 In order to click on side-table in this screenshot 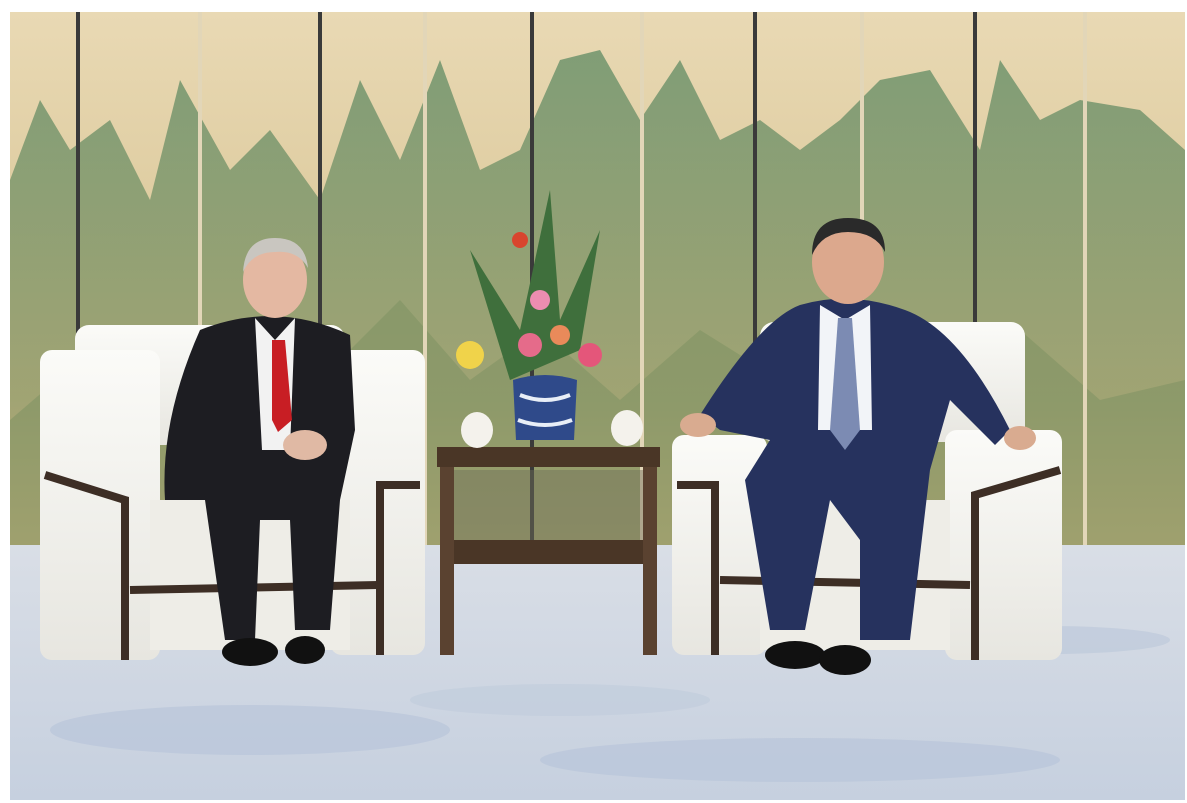, I will do `click(548, 551)`.